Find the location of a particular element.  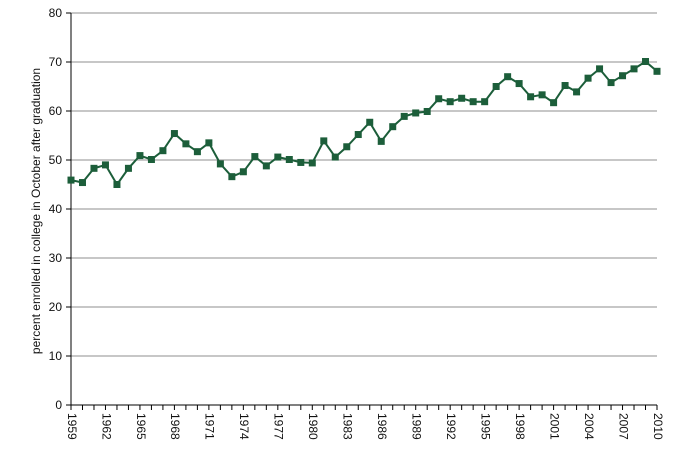

x-tick-label: 1977 is located at coordinates (279, 426).